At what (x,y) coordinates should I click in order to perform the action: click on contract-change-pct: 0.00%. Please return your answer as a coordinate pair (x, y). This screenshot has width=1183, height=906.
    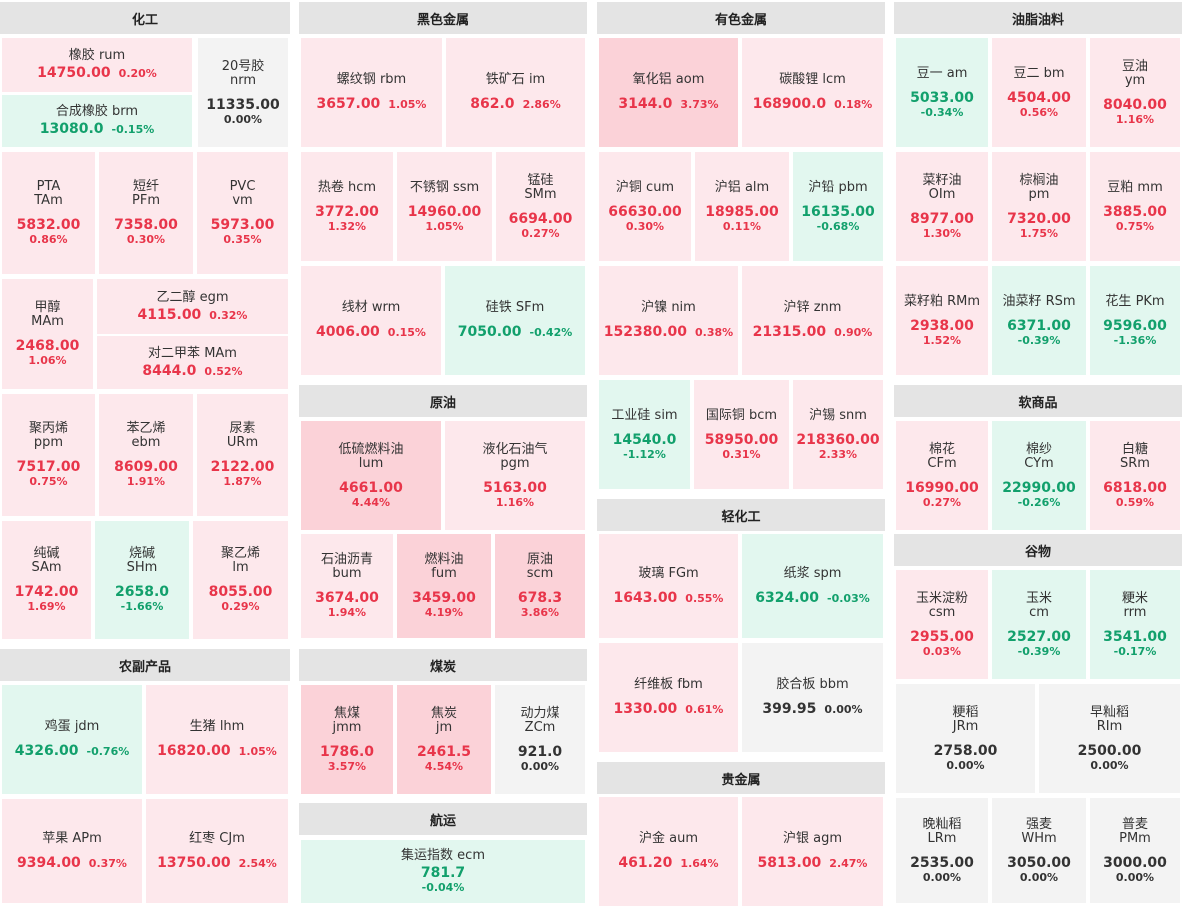
    Looking at the image, I should click on (1135, 877).